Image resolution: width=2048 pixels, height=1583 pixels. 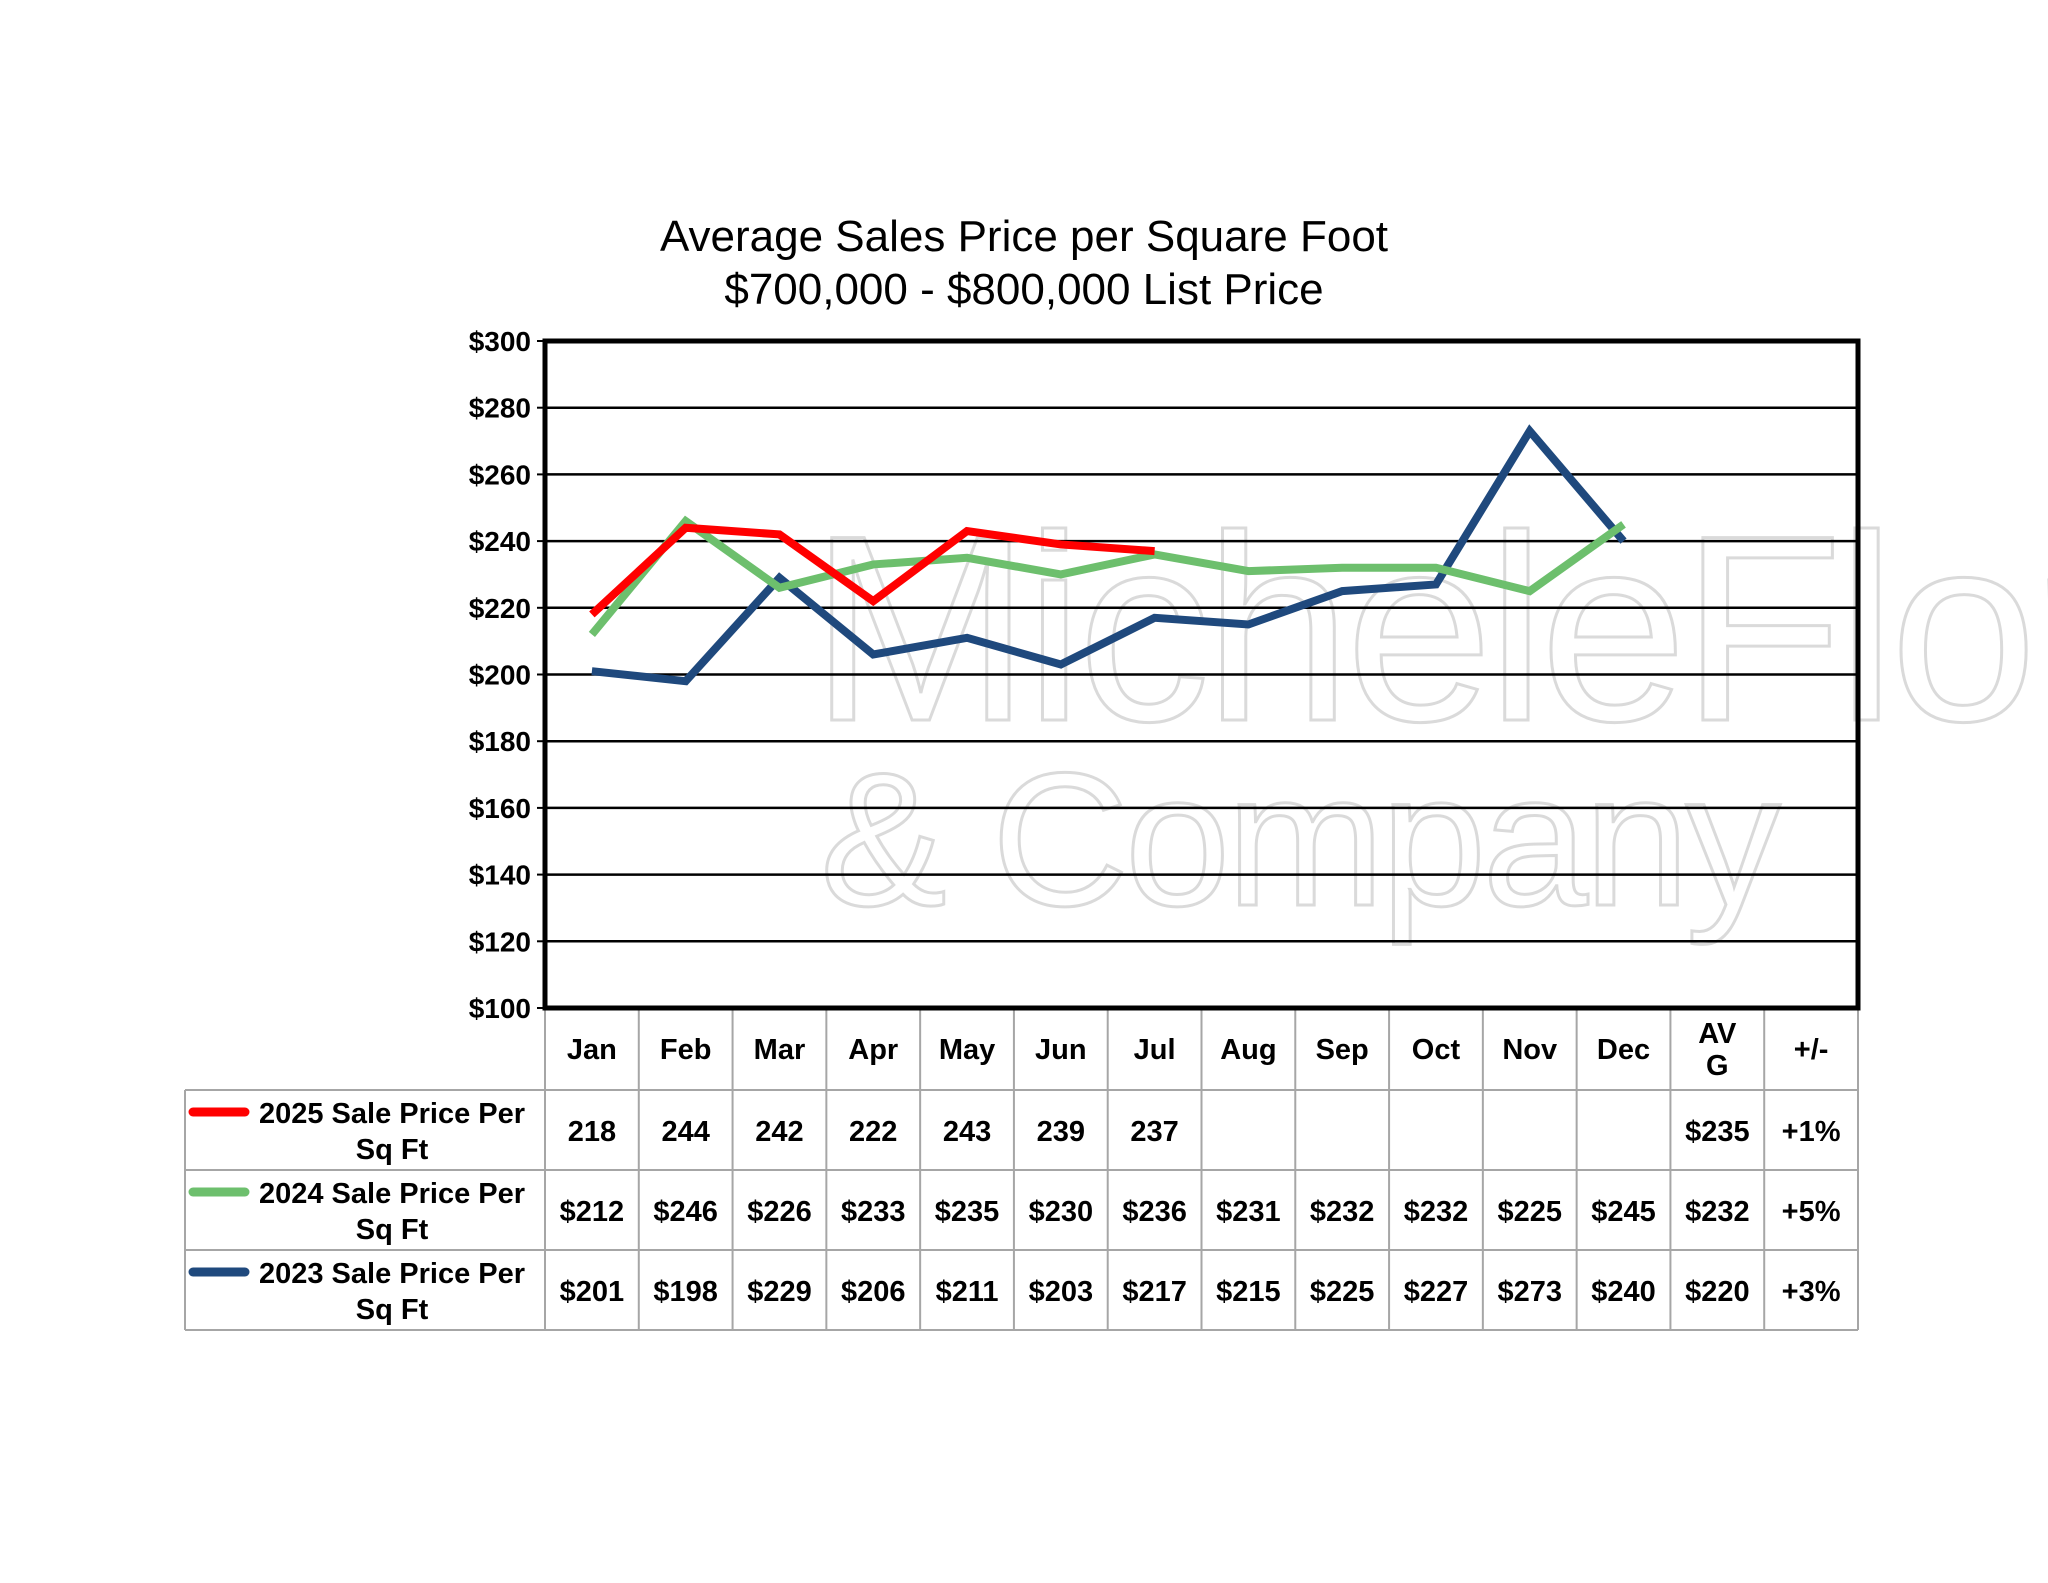 I want to click on table-cell-value: $235, so click(x=967, y=1212).